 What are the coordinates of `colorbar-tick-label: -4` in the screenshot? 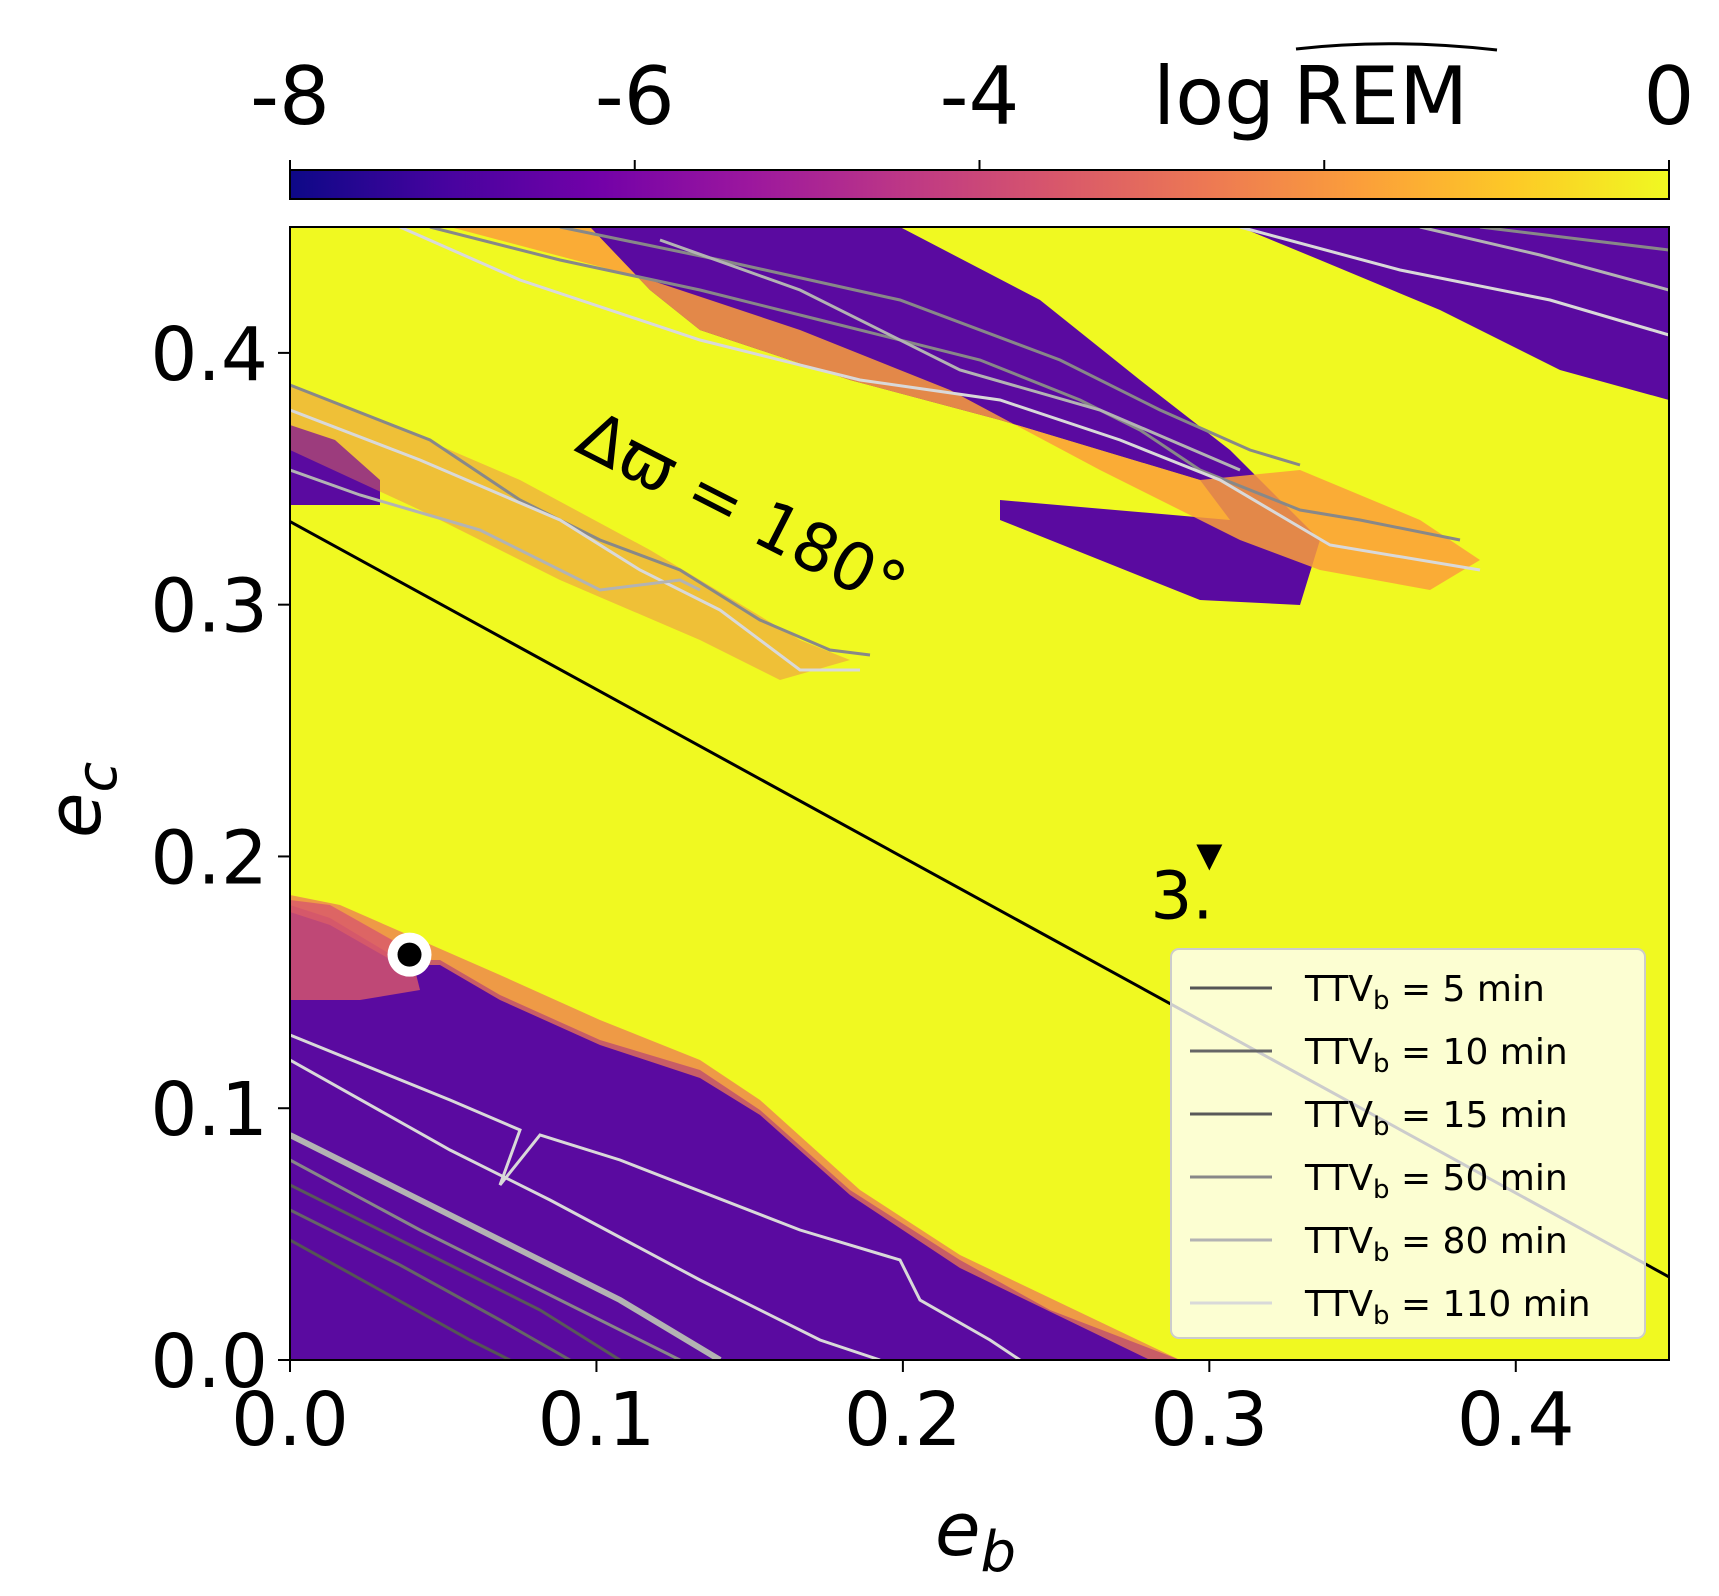 It's located at (980, 96).